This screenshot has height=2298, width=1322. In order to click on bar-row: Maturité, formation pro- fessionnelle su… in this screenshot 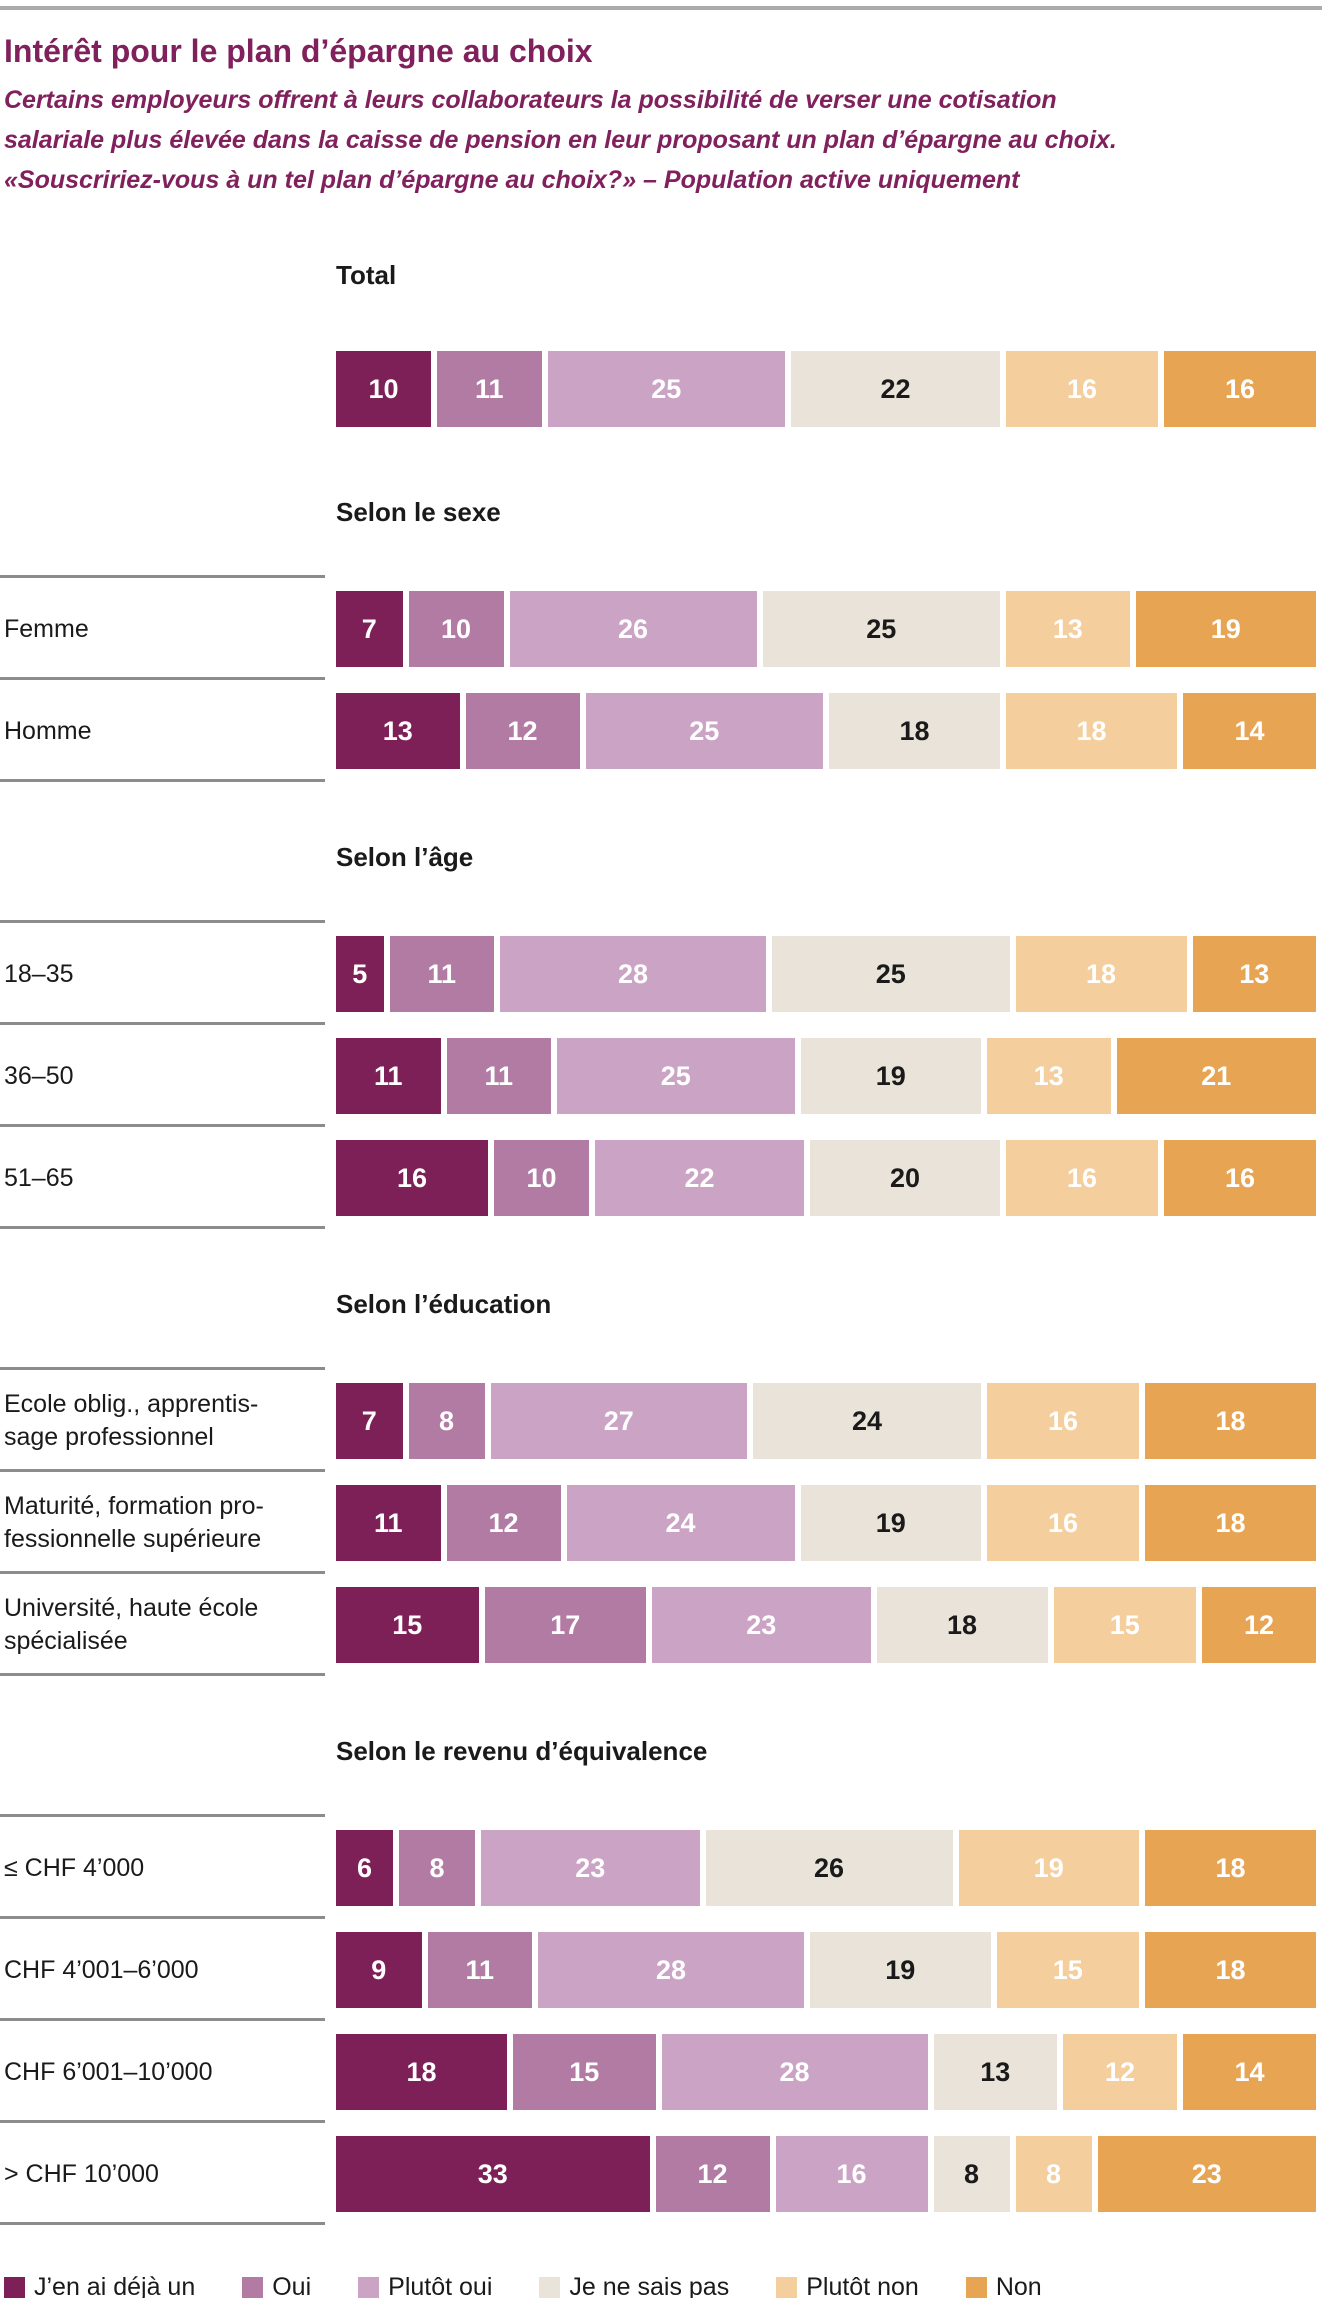, I will do `click(661, 1521)`.